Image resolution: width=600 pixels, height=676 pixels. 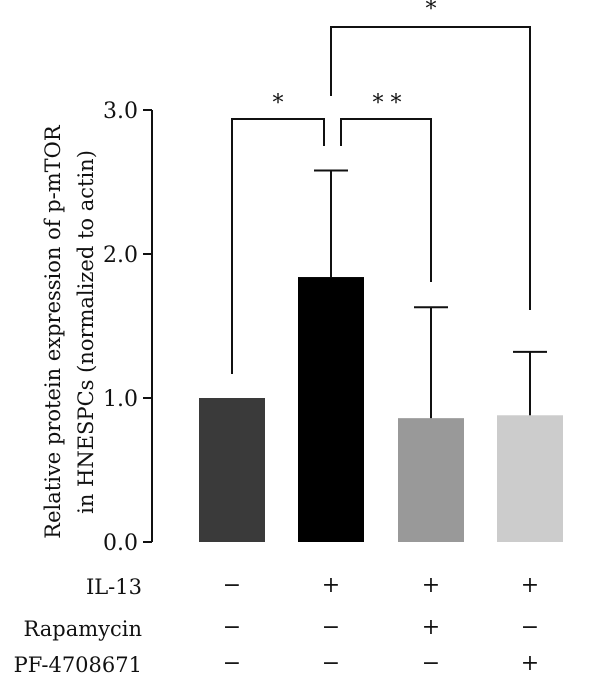 I want to click on y-tick-label: 1.0, so click(x=120, y=399).